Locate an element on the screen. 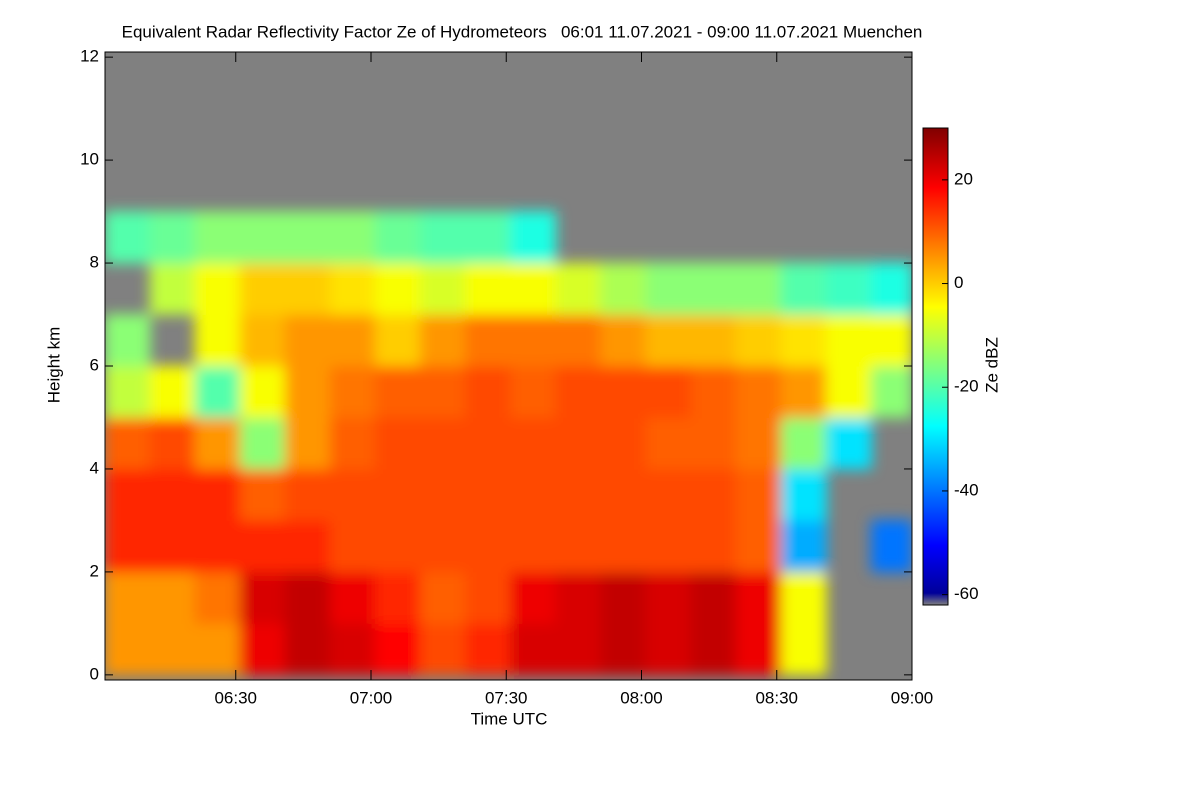 The width and height of the screenshot is (1200, 805). x-tick-label: 09:00 is located at coordinates (912, 697).